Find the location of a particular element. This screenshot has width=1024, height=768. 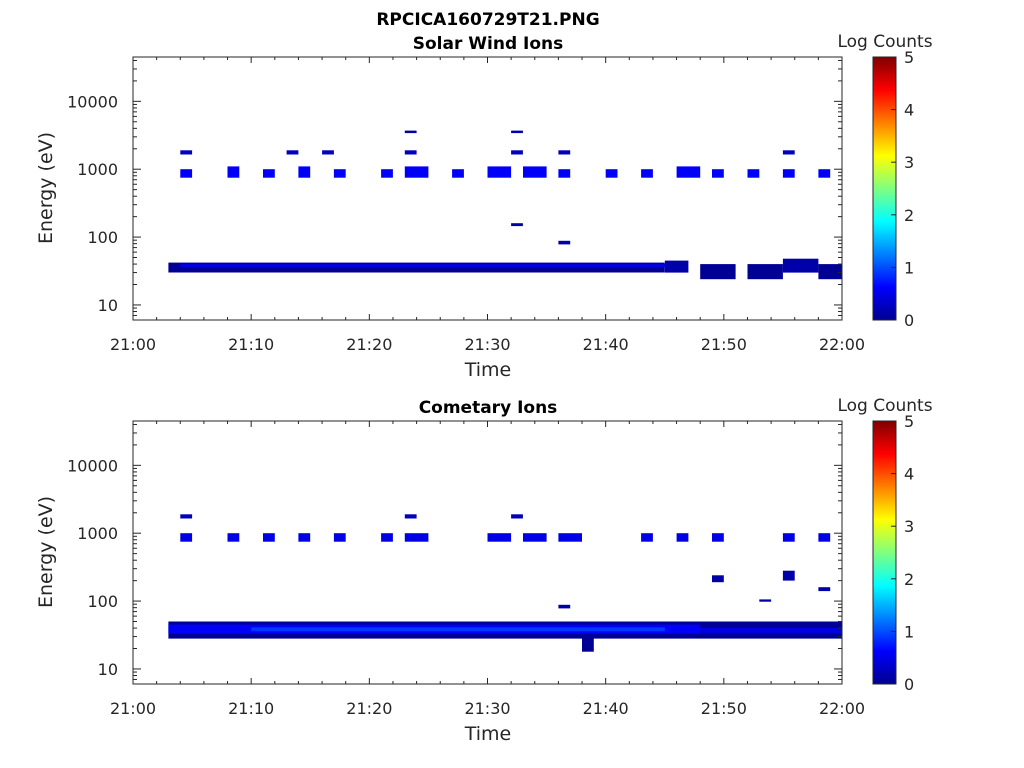

colorbar-tick-label: 5 is located at coordinates (909, 421).